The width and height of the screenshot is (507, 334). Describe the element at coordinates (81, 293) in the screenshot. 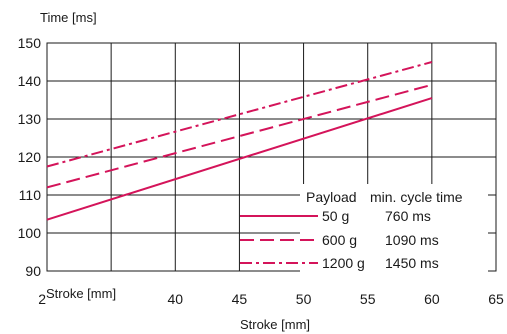

I see `x-corner-axis-label: Stroke [mm]` at that location.